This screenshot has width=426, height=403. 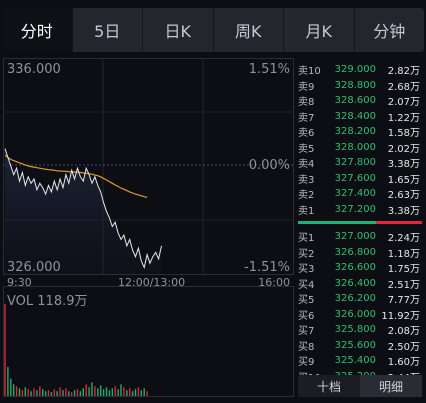 I want to click on asks-row: 卖5 328.000 2.02万, so click(x=360, y=148).